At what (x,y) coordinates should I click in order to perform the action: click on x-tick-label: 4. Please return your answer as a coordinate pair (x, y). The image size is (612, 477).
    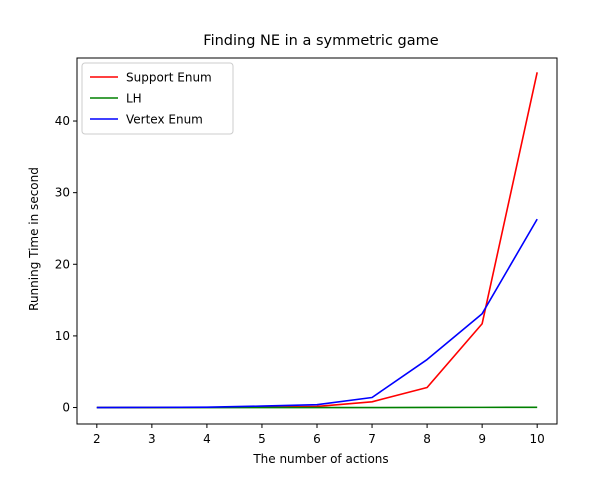
    Looking at the image, I should click on (207, 439).